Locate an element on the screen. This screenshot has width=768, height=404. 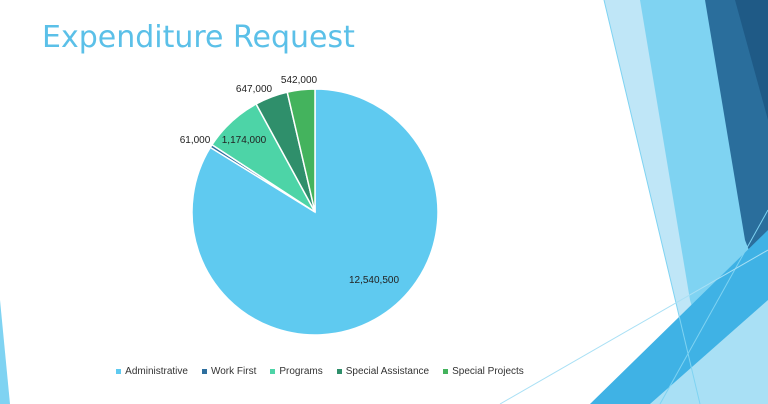
data-label-administrative: 12,540,500 is located at coordinates (374, 280).